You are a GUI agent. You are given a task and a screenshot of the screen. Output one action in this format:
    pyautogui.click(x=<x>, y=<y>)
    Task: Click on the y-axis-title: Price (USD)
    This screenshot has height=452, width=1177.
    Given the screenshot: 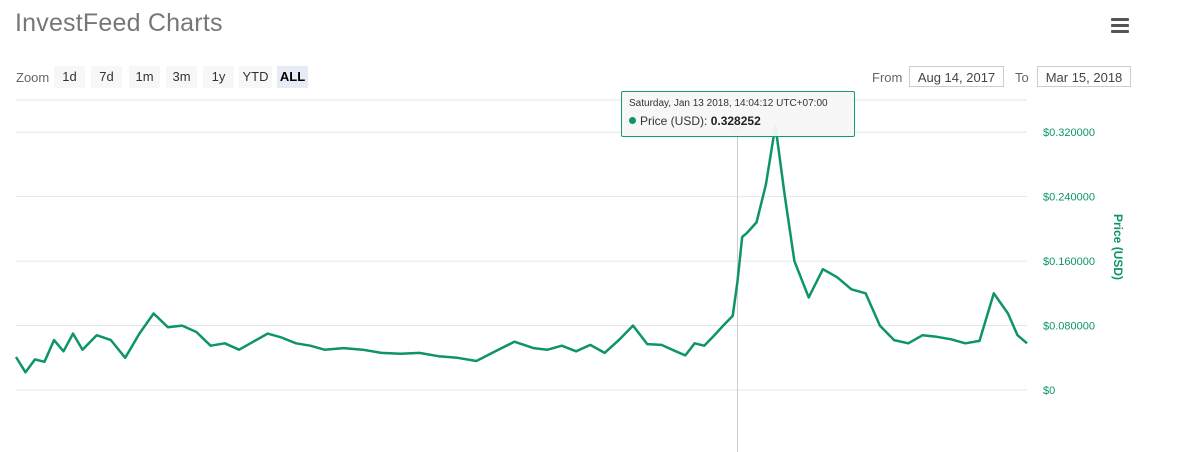 What is the action you would take?
    pyautogui.click(x=1118, y=247)
    